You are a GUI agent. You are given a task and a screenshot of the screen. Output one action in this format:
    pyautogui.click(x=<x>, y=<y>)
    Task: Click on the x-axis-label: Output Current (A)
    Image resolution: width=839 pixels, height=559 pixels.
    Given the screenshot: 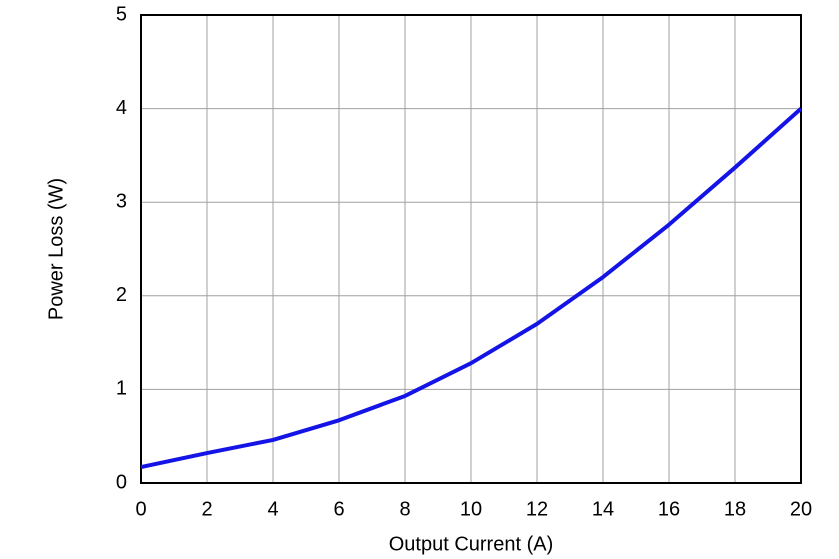 What is the action you would take?
    pyautogui.click(x=471, y=544)
    